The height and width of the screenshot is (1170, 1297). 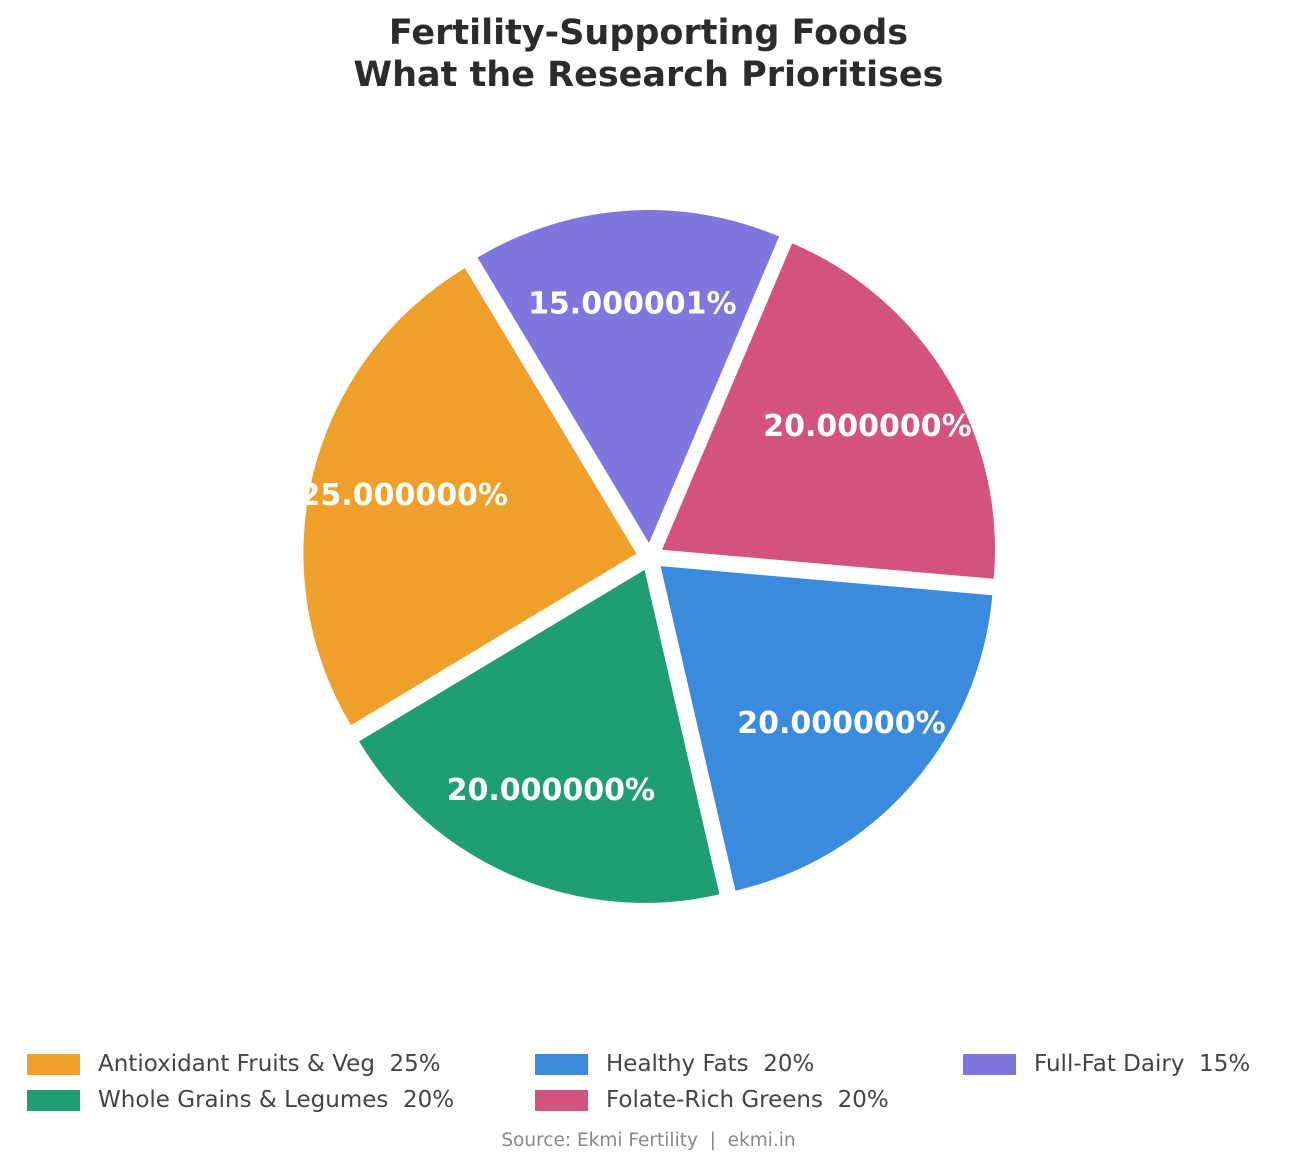 I want to click on legend-item-full-fat-dairy: Full-Fat Dairy 15%, so click(x=1106, y=1064).